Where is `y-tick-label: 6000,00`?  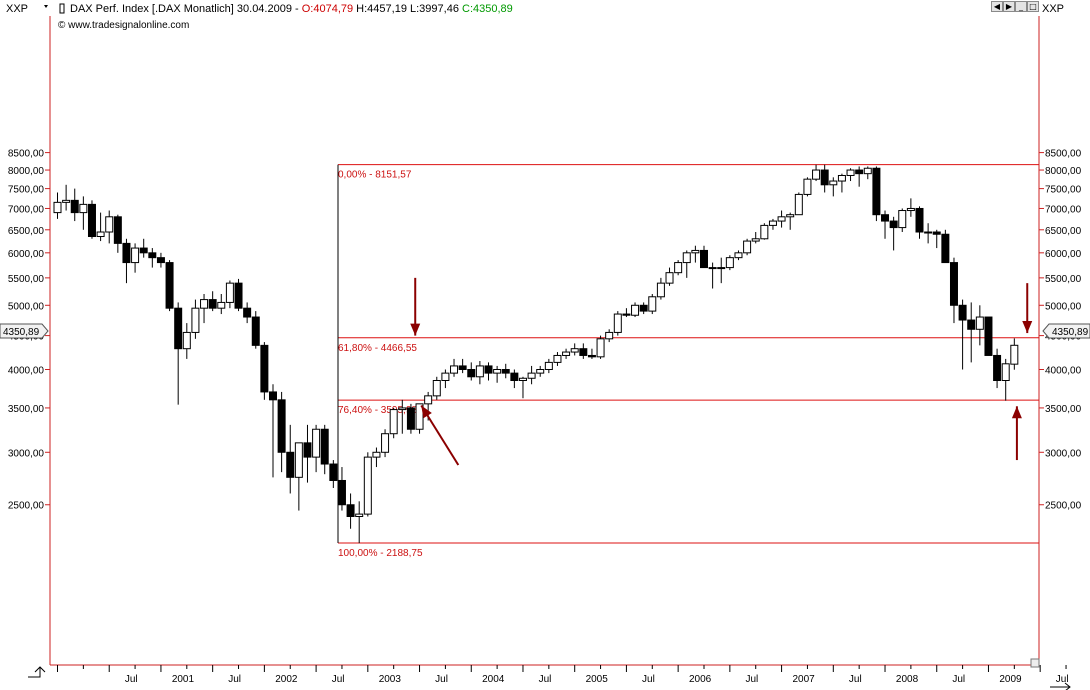
y-tick-label: 6000,00 is located at coordinates (1063, 254).